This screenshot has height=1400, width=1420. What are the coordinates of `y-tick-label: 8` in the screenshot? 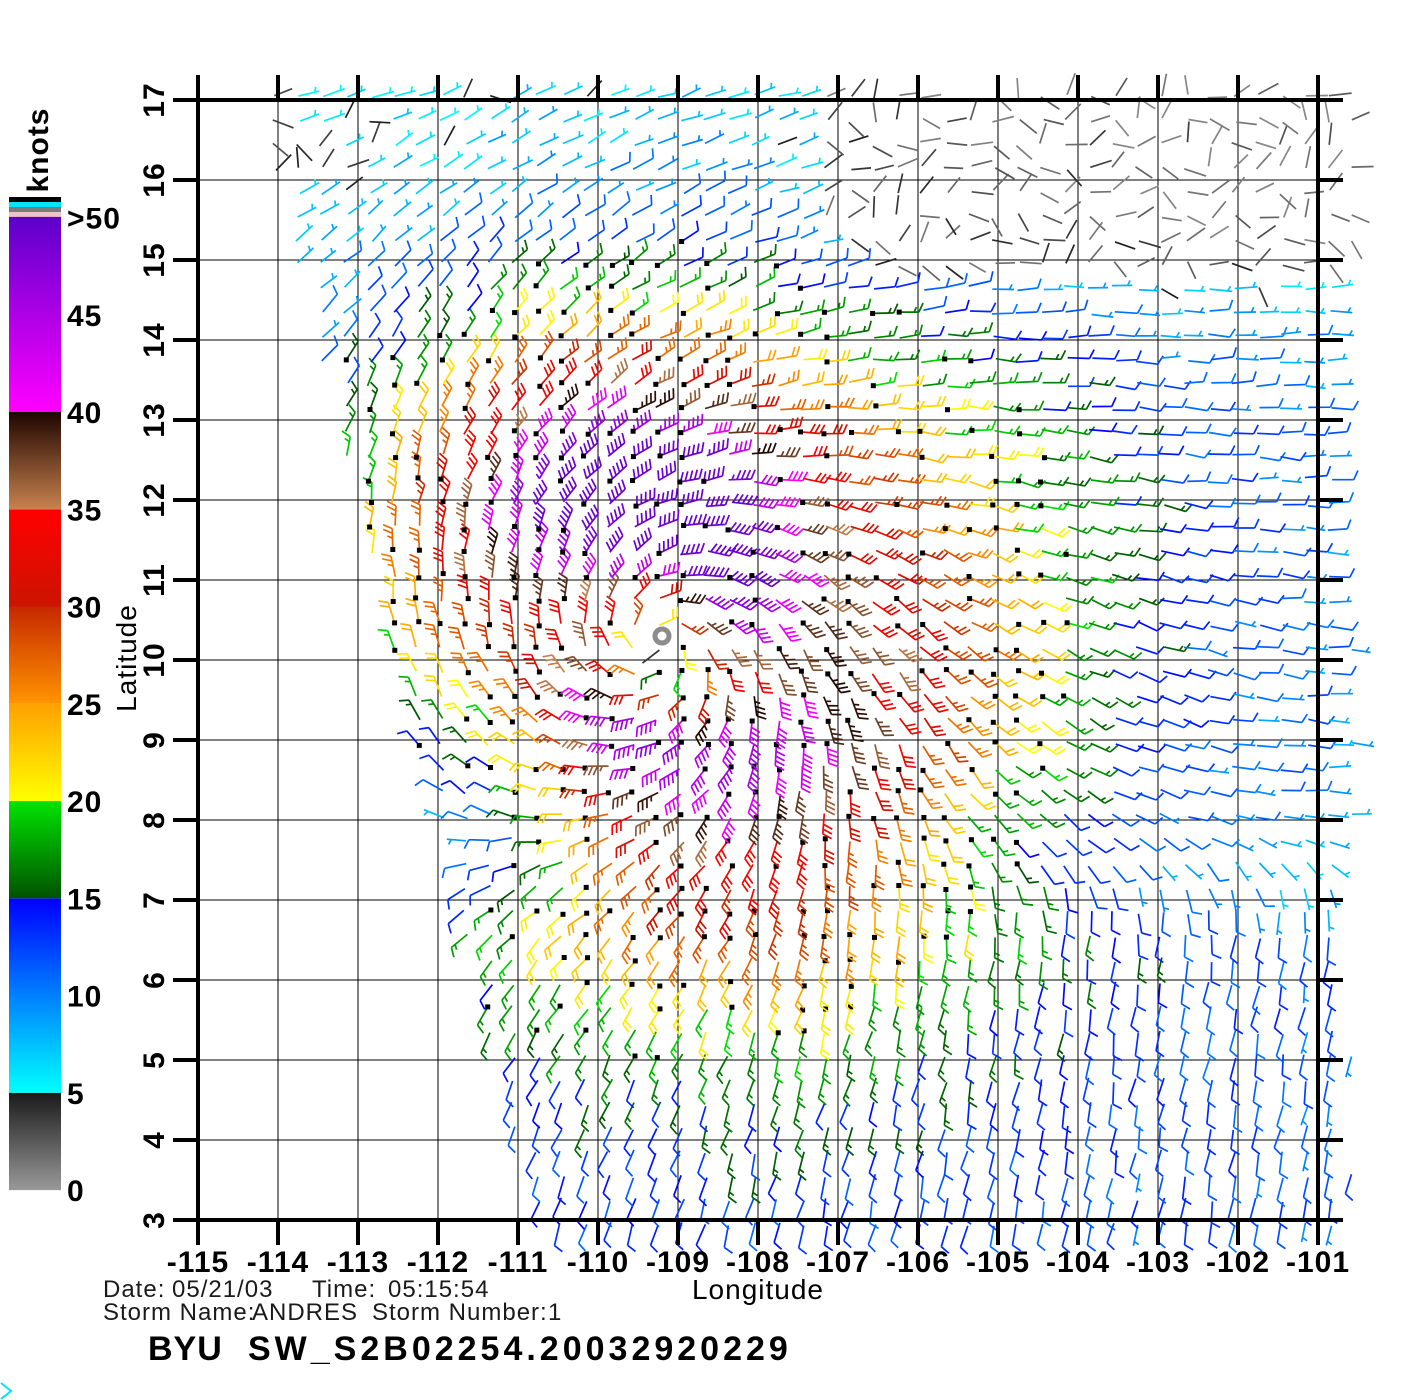 It's located at (154, 820).